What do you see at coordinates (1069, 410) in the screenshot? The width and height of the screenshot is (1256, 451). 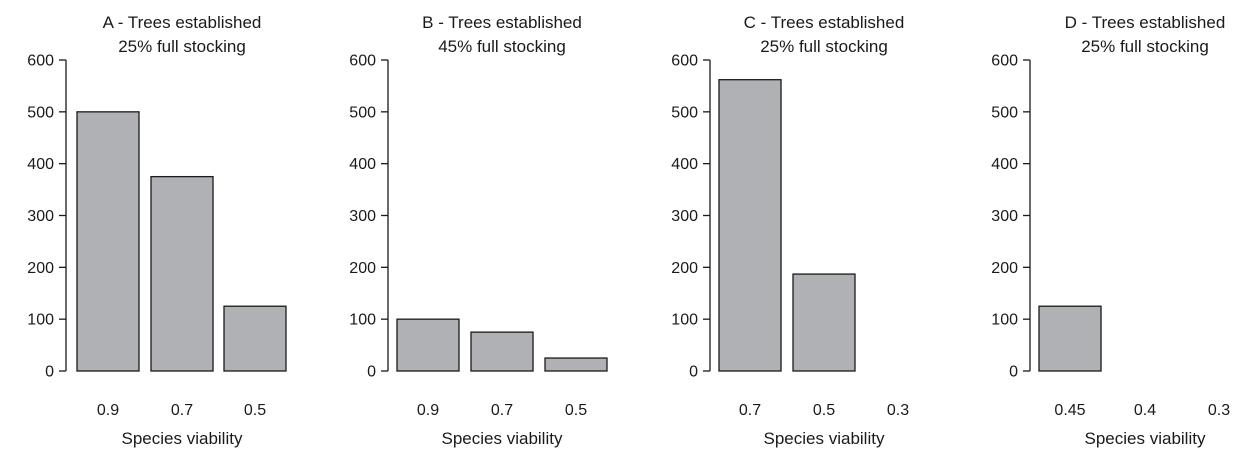 I see `x-tick-label: 0.45` at bounding box center [1069, 410].